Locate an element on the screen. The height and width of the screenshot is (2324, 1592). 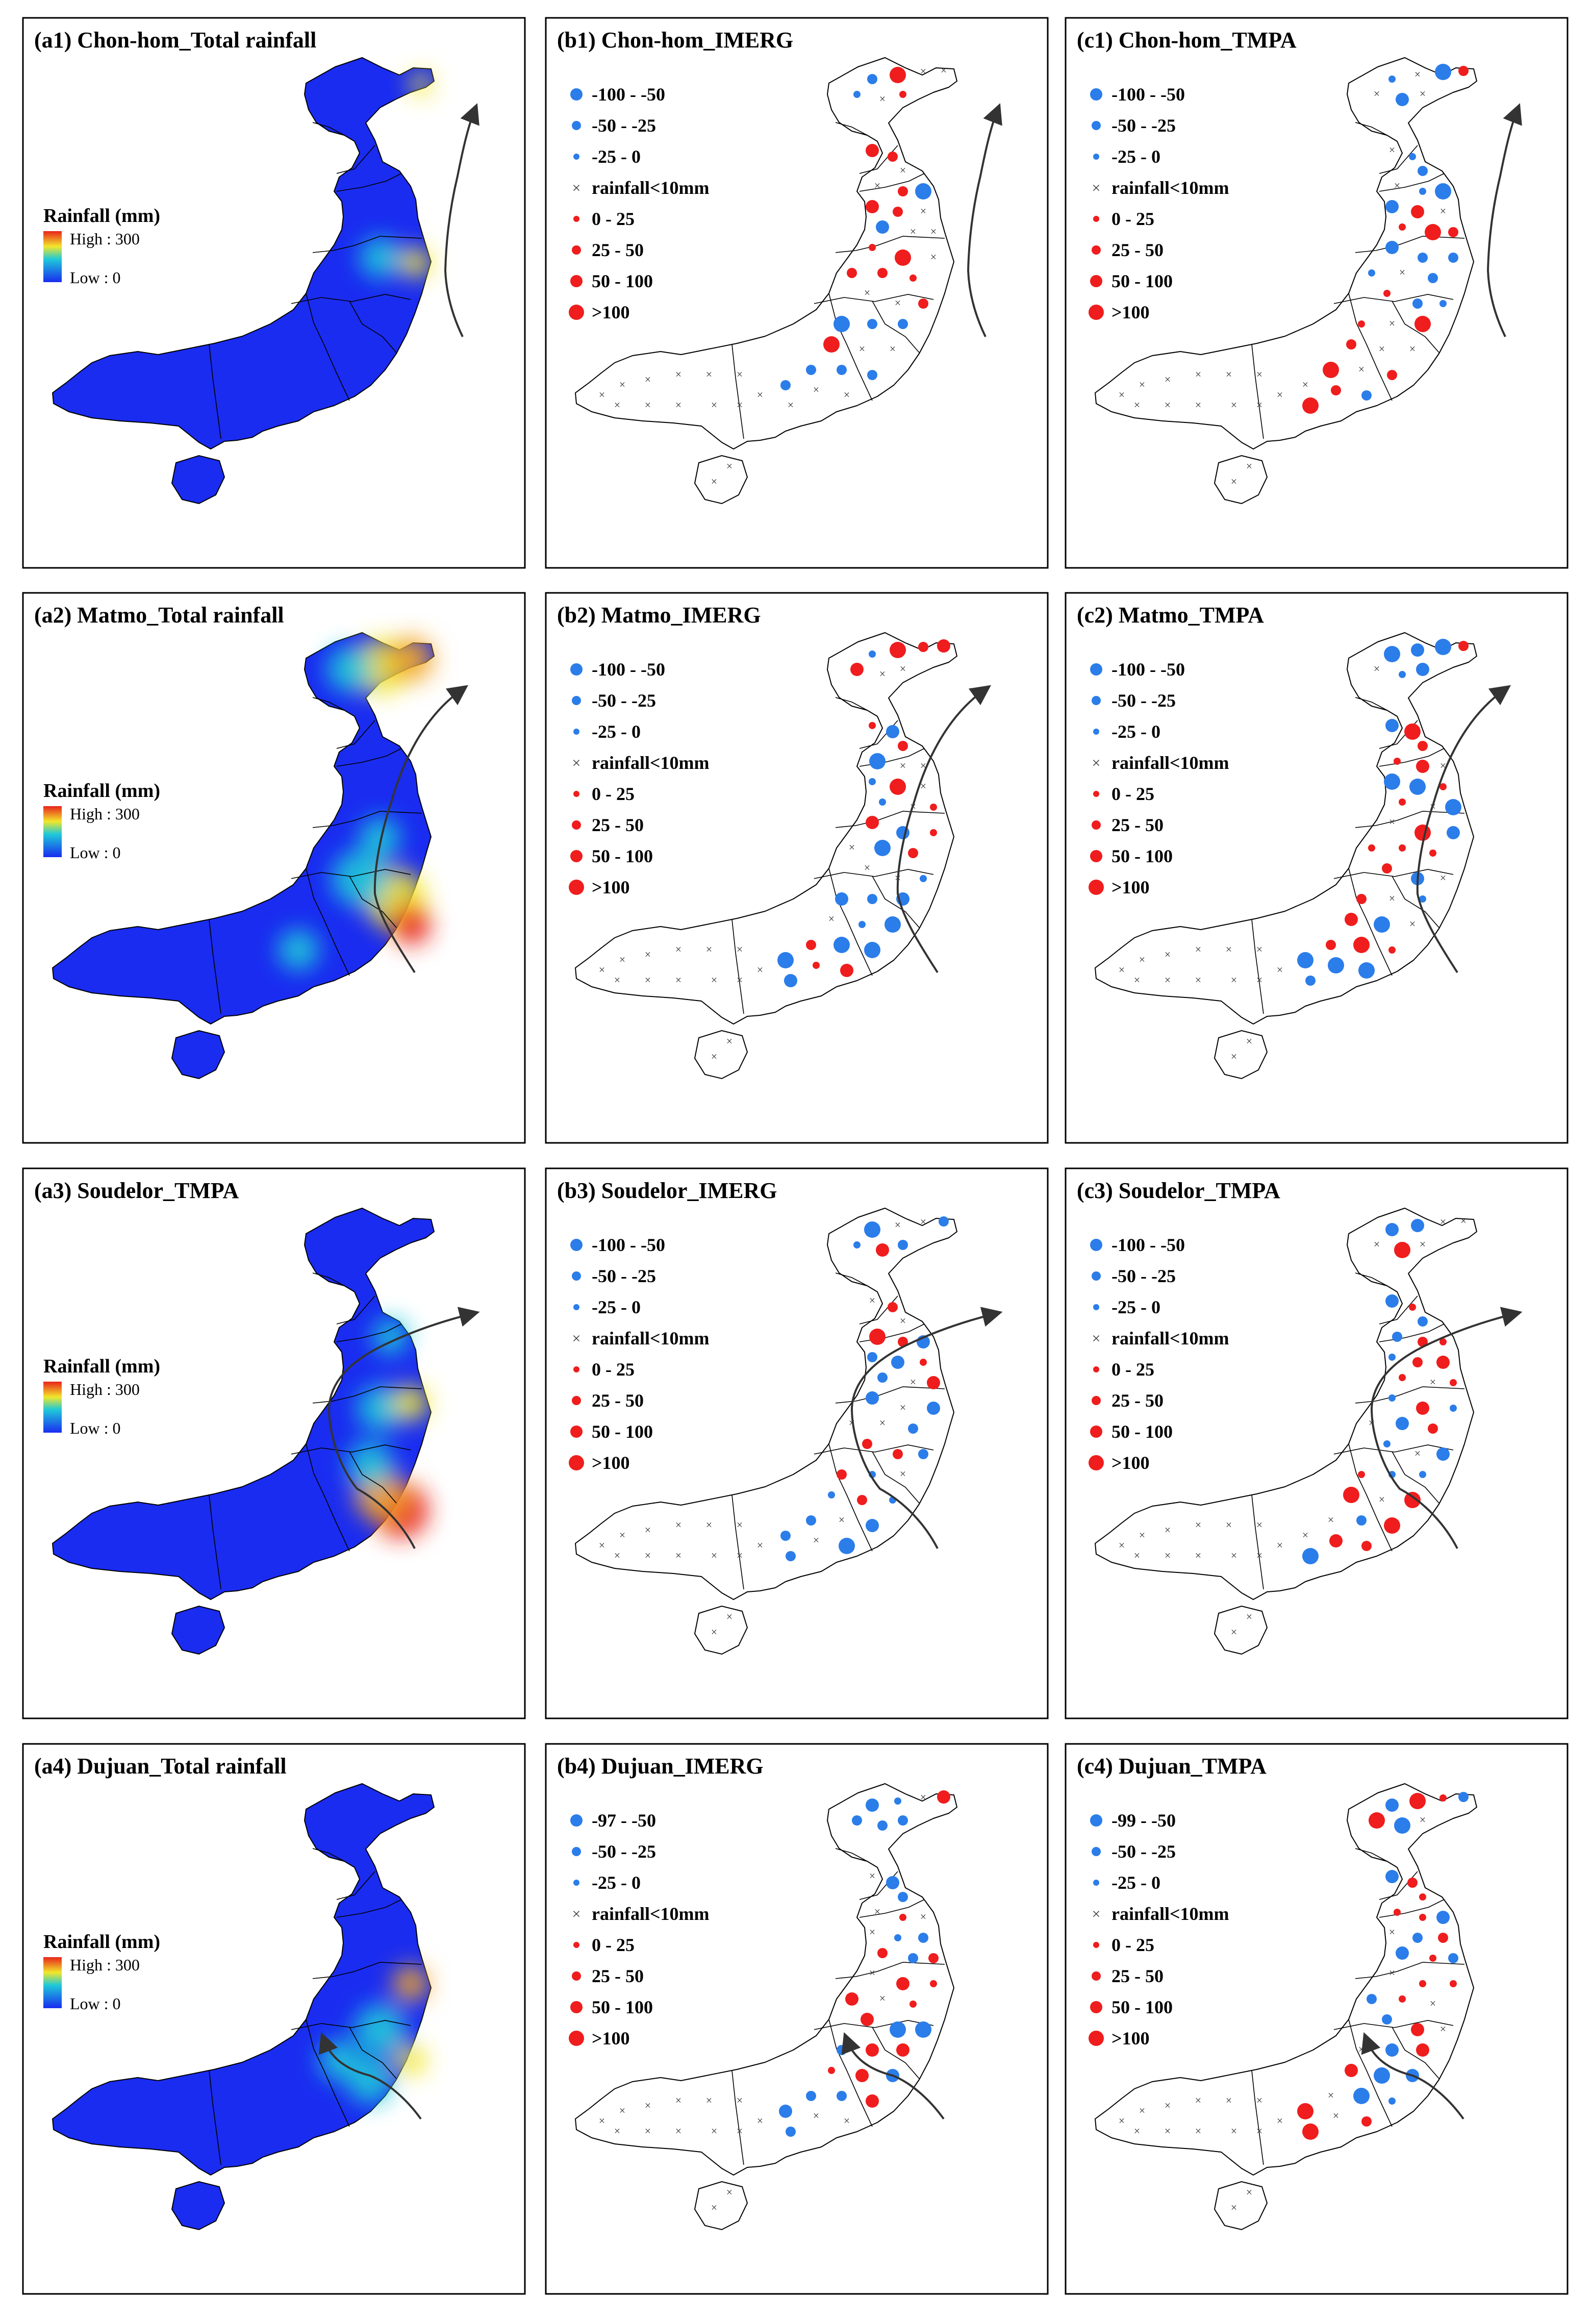
rainfall-legend: Rainfall (mm) High : 300 Low : 0 is located at coordinates (101, 1972).